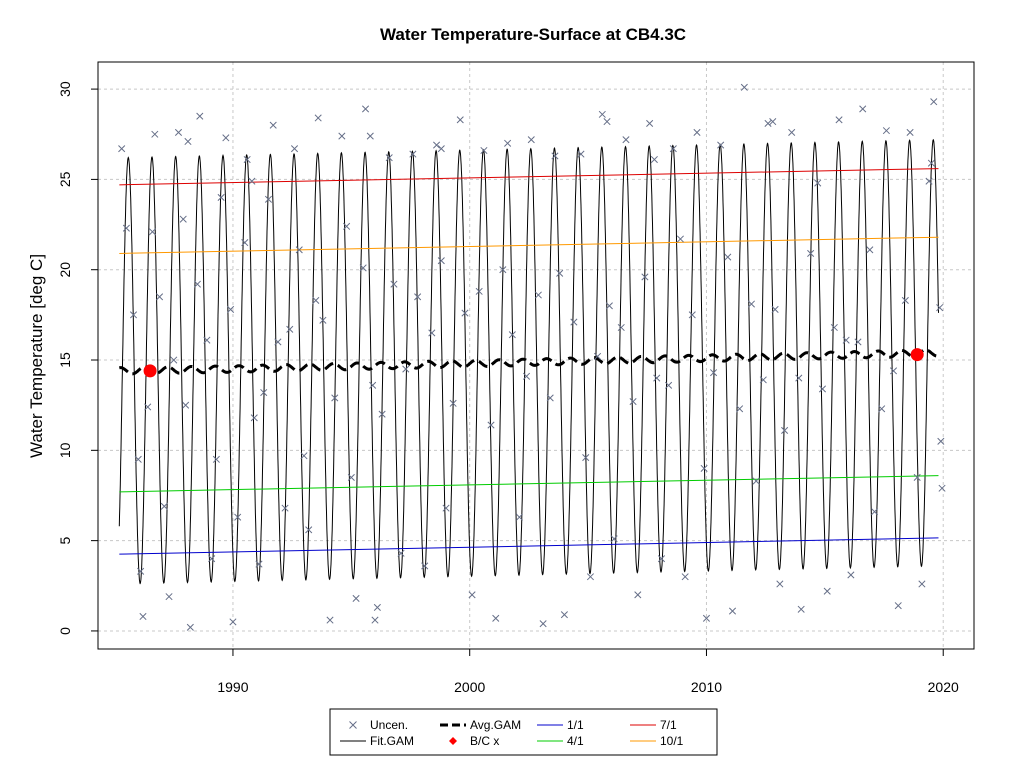  I want to click on x-axis: 1990 2000 2010 2020, so click(588, 671).